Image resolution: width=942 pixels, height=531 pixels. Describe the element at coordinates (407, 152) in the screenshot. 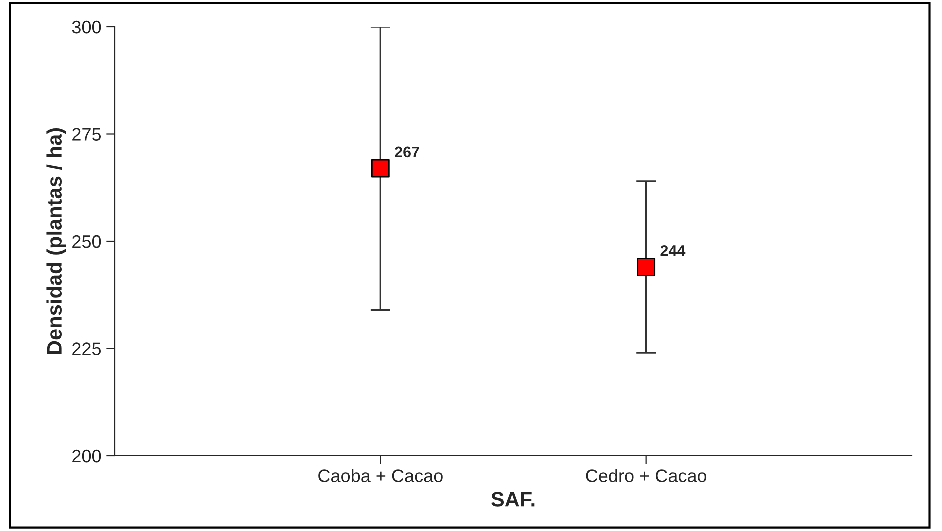

I see `data-label: 267` at that location.